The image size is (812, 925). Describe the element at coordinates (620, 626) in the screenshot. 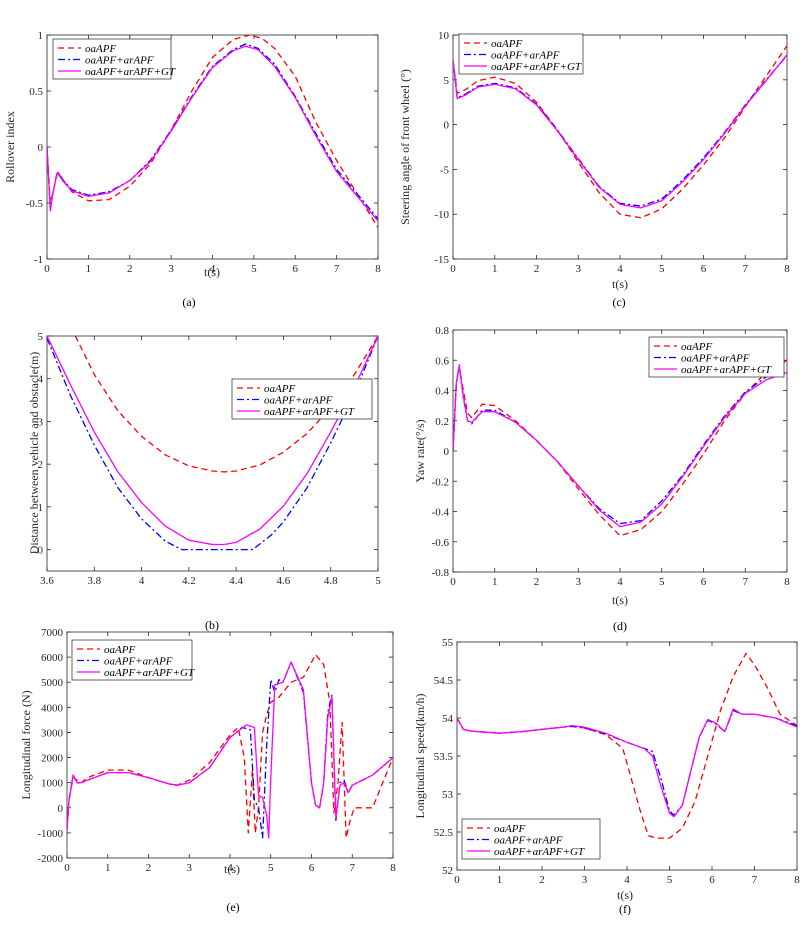

I see `panel-caption: (d)` at that location.